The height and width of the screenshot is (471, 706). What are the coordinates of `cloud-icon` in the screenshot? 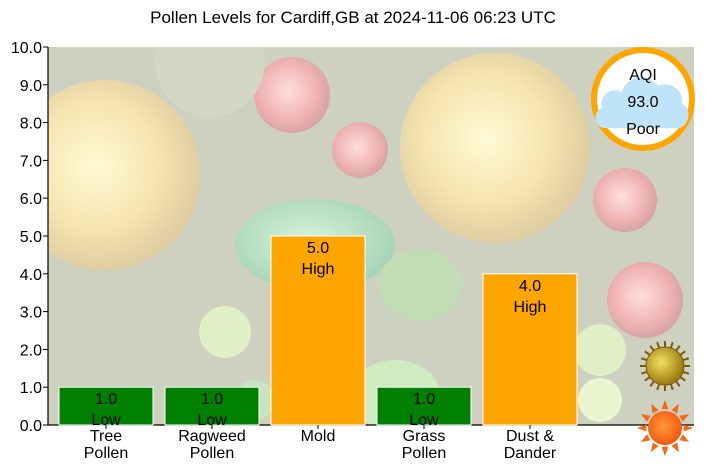 It's located at (642, 102).